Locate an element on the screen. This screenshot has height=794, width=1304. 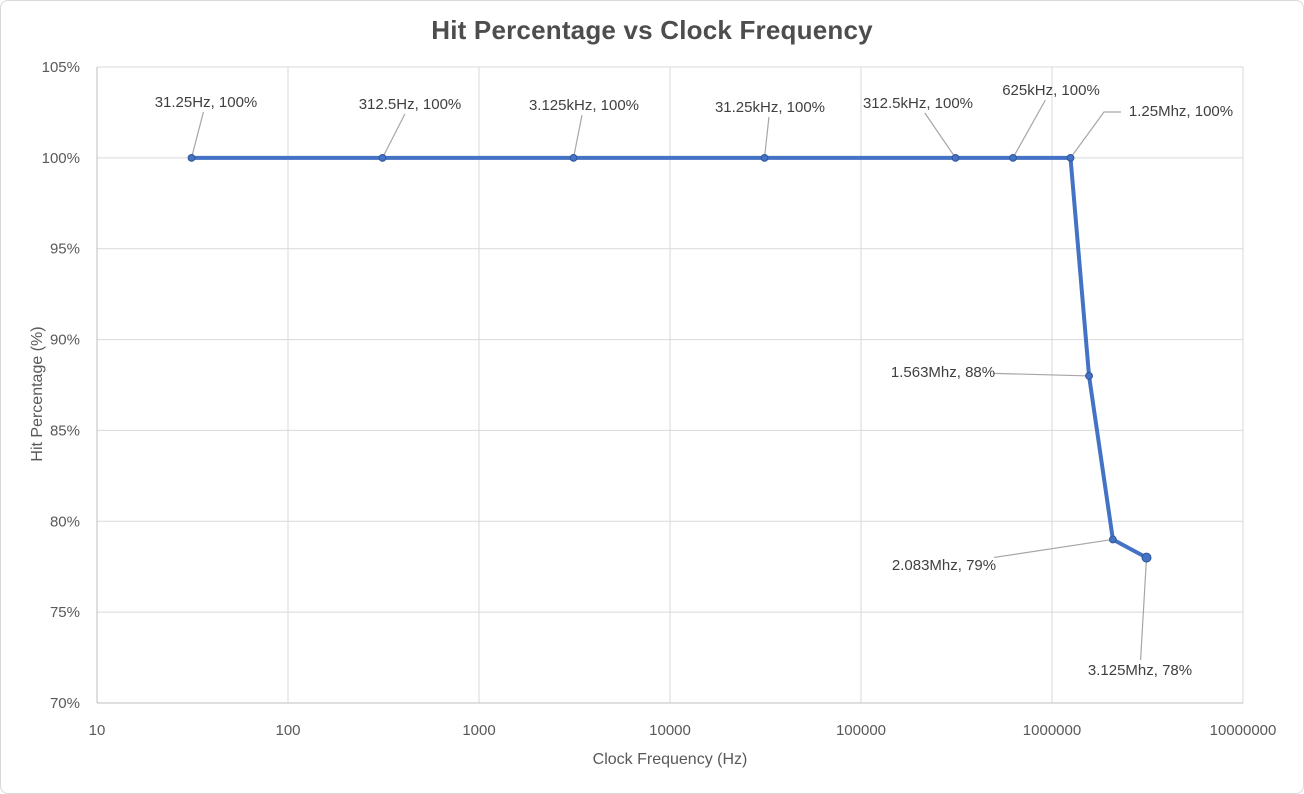
x-tick-label: 10000 is located at coordinates (670, 730).